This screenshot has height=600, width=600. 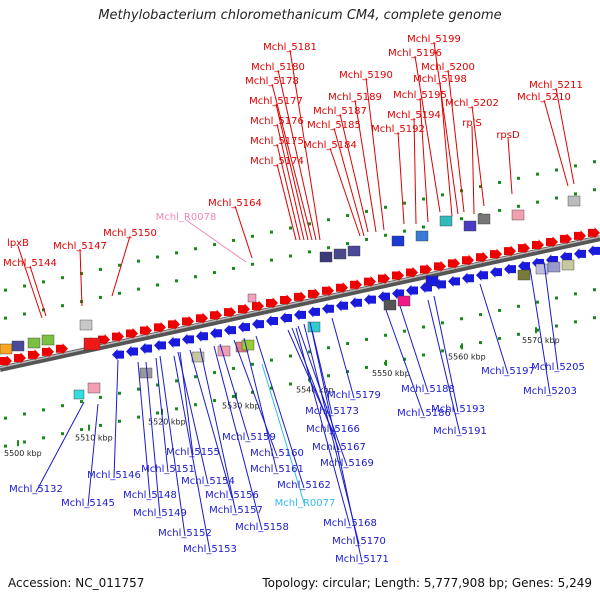 I want to click on forward-gene-label: Mchl_5190, so click(x=366, y=75).